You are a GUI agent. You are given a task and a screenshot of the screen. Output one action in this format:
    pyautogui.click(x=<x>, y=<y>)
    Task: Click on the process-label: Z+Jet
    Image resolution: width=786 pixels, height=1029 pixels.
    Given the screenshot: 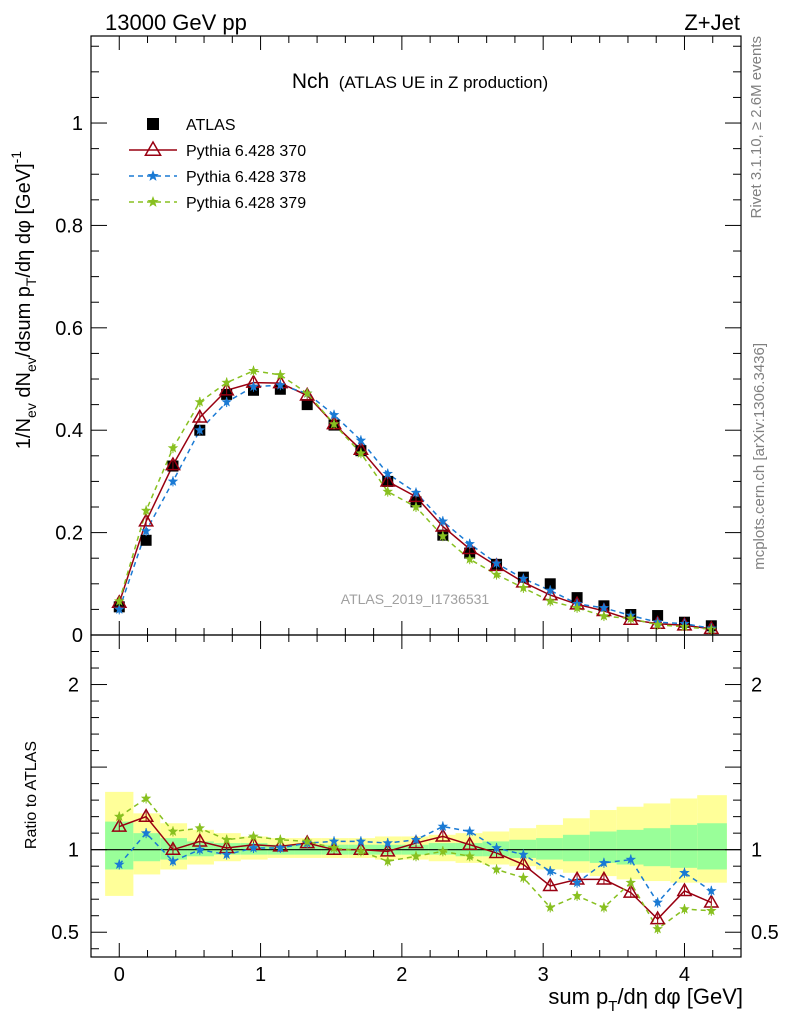 What is the action you would take?
    pyautogui.click(x=712, y=22)
    